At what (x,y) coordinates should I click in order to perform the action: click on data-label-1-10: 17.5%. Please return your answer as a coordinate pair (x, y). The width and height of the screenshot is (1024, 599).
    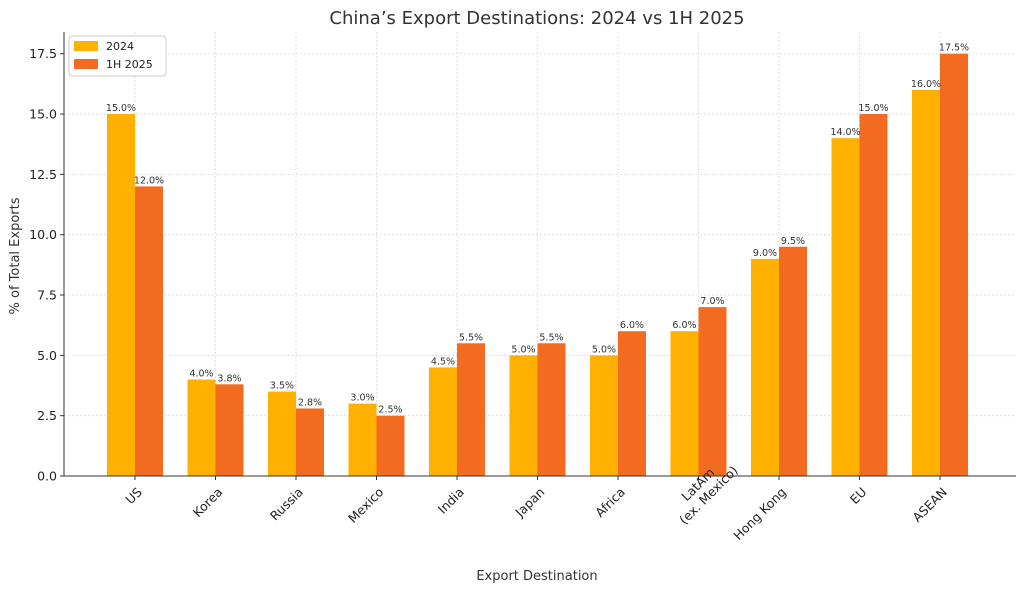
    Looking at the image, I should click on (954, 48).